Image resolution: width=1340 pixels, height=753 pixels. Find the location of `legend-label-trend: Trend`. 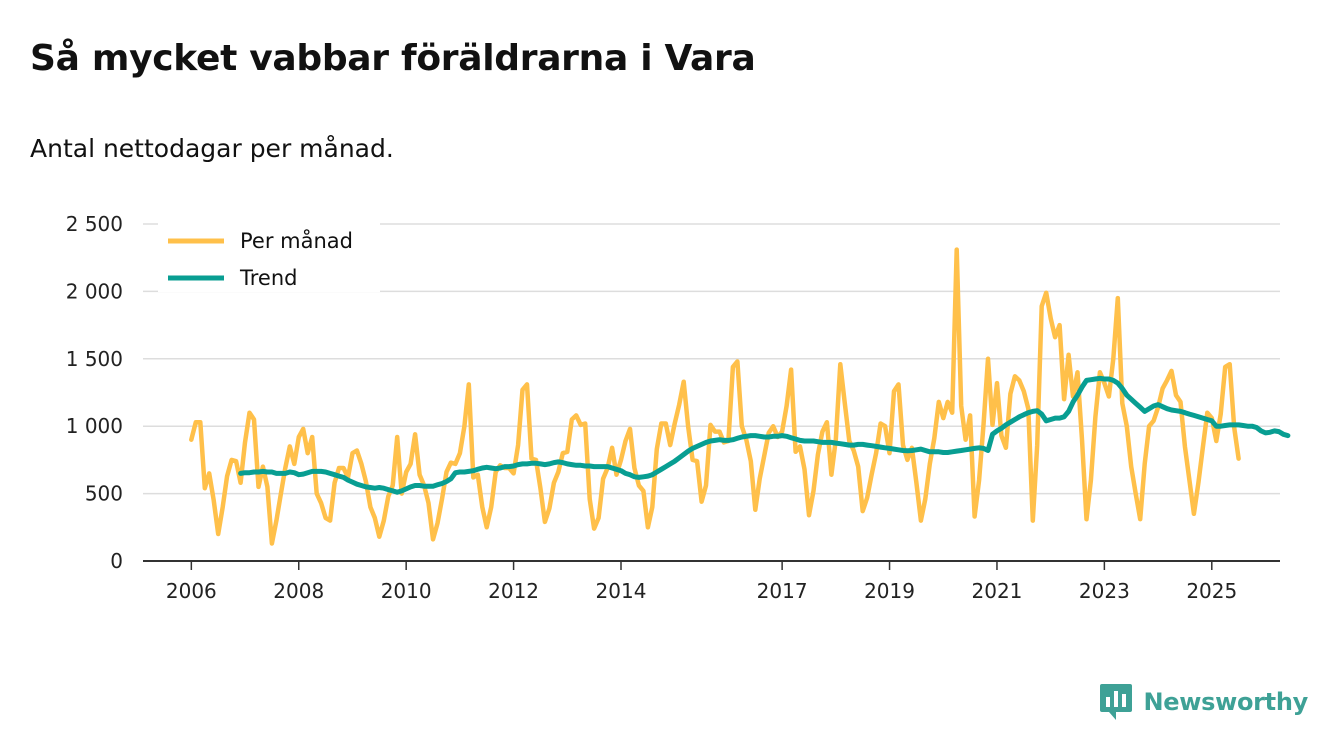

legend-label-trend: Trend is located at coordinates (268, 278).